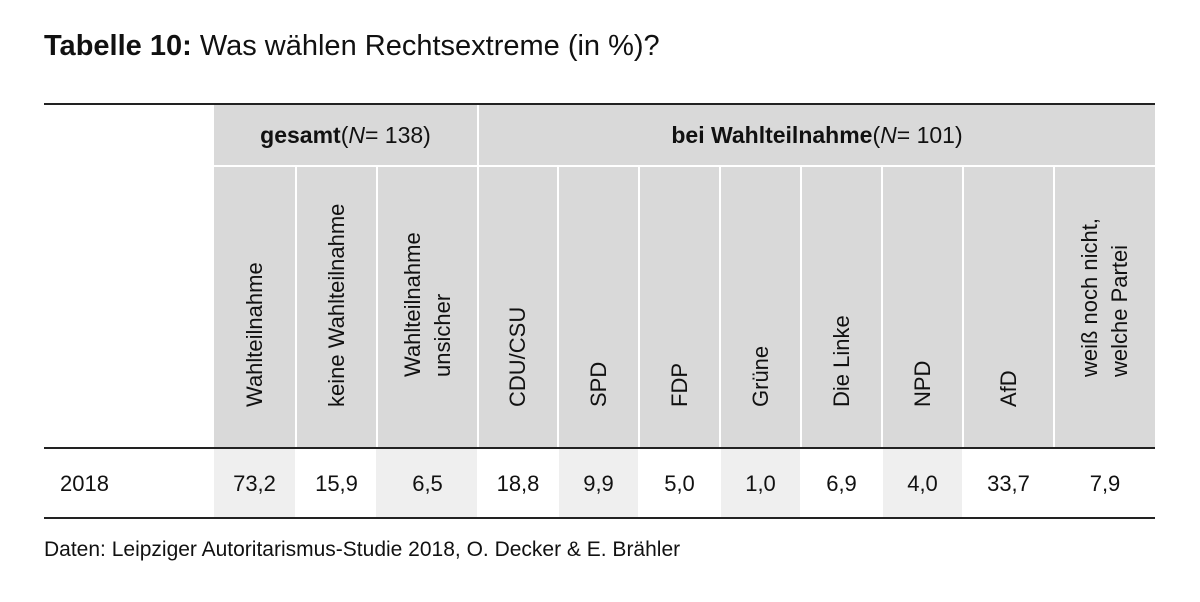 The width and height of the screenshot is (1200, 602). What do you see at coordinates (300, 134) in the screenshot?
I see `group-name: gesamt` at bounding box center [300, 134].